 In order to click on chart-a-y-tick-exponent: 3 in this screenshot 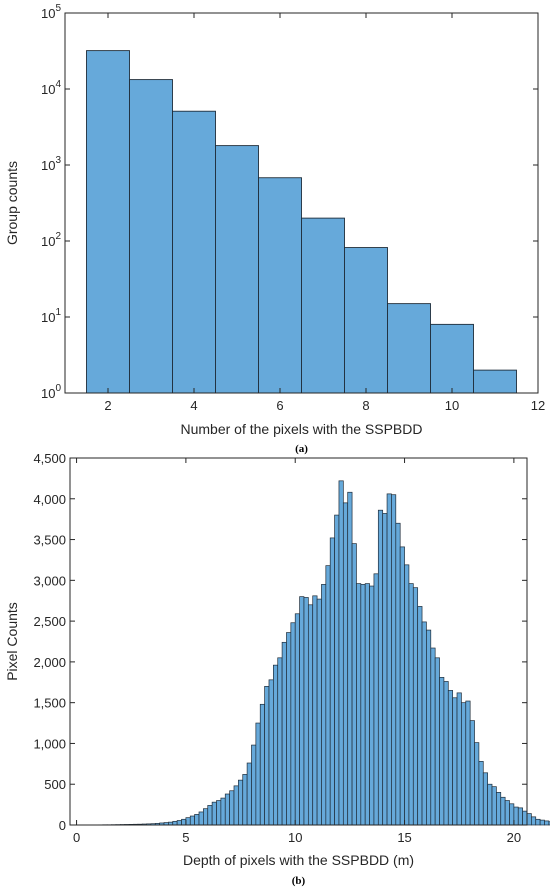, I will do `click(58, 160)`.